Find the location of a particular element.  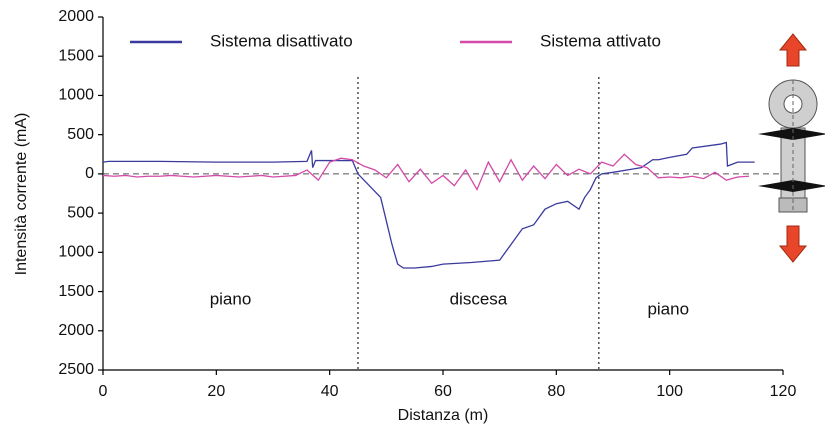

x-tick-label: 60 is located at coordinates (443, 391).